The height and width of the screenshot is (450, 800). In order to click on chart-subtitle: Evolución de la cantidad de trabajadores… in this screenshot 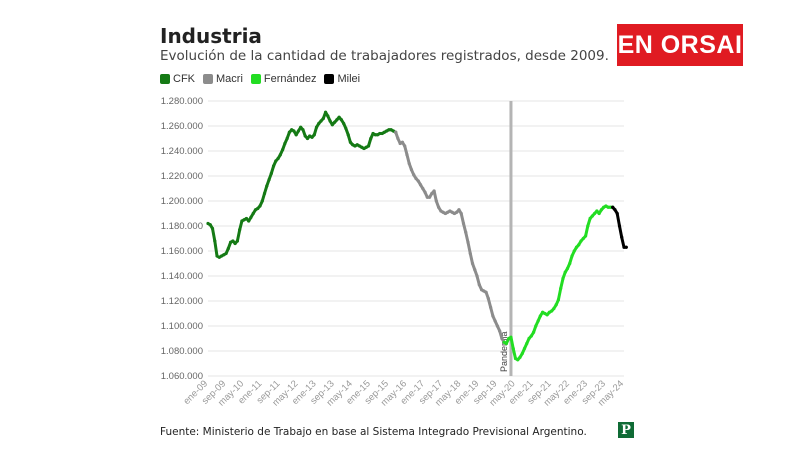, I will do `click(384, 56)`.